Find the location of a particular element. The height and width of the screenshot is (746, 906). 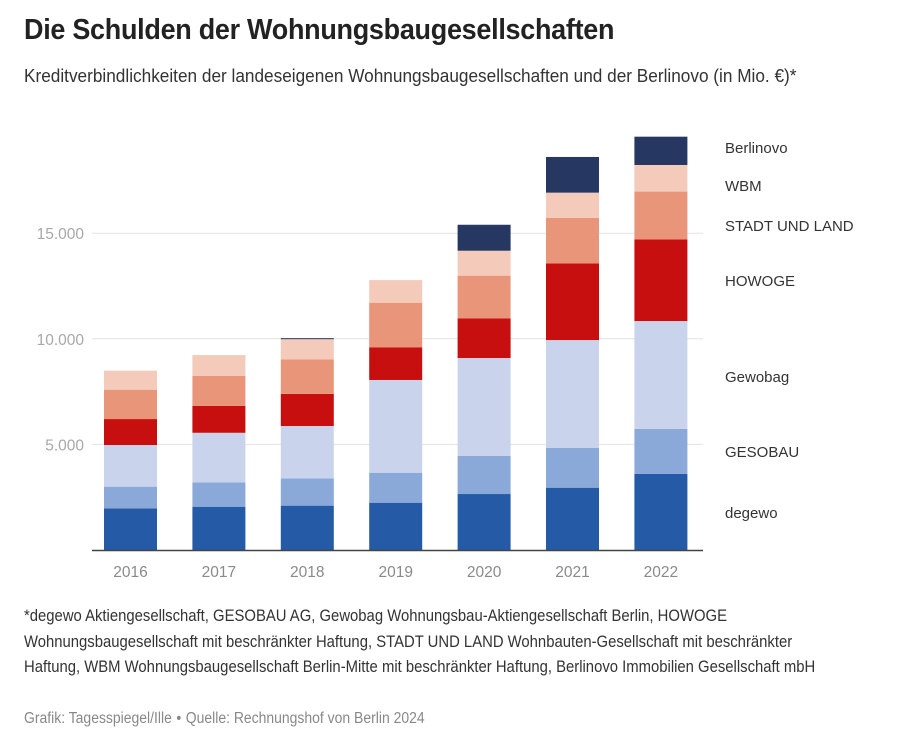

source-text: Quelle: Rechnungshof von Berlin 2024 is located at coordinates (305, 718).